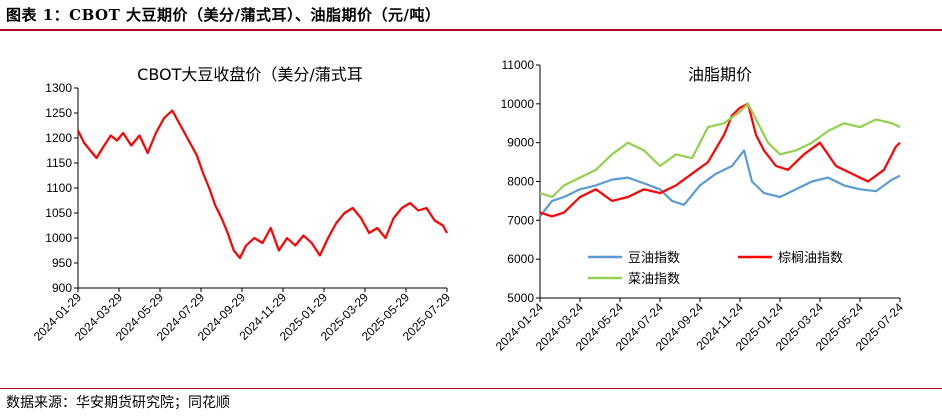 The image size is (942, 417). Describe the element at coordinates (520, 220) in the screenshot. I see `y-tick-label: 7000` at that location.